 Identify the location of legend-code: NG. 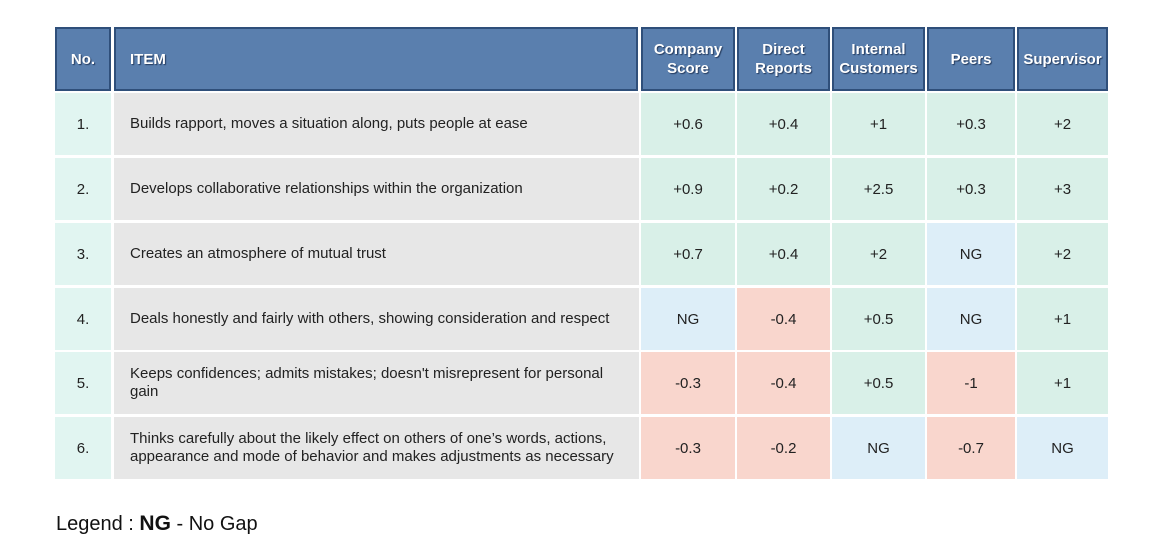
(155, 523).